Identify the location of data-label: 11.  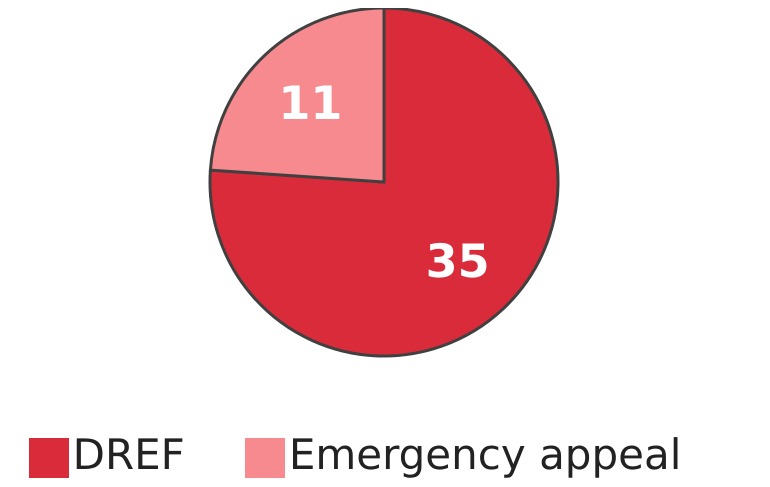
(310, 103).